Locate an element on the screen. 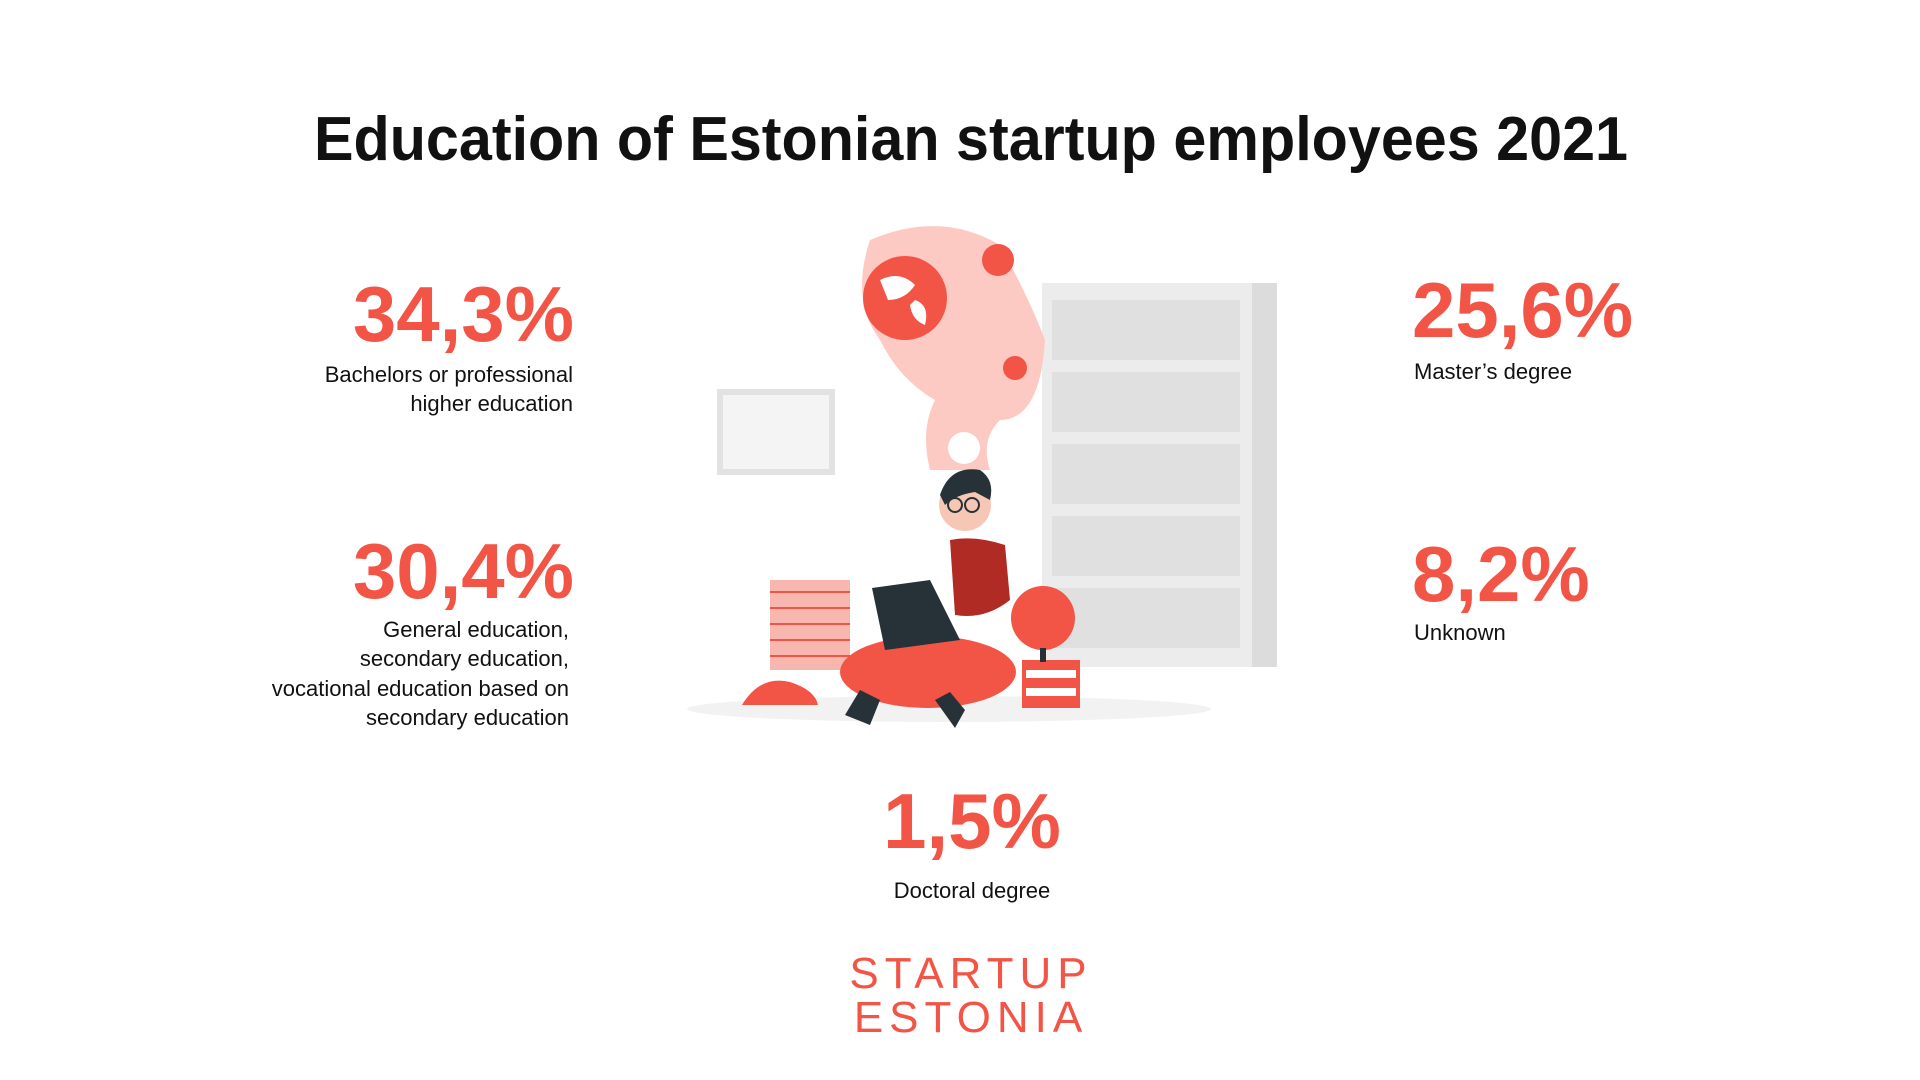  stat-doctoral: 1,5% Doctoral degree is located at coordinates (972, 840).